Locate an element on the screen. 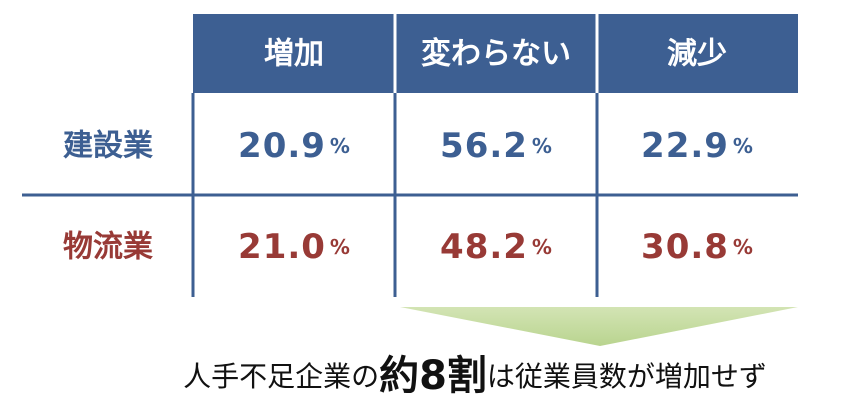  cell: 20.9% is located at coordinates (294, 146).